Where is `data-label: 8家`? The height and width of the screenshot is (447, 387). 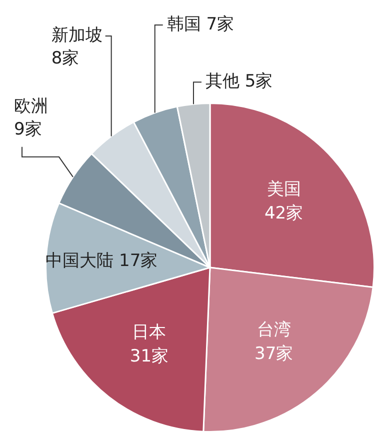
data-label: 8家 is located at coordinates (65, 58).